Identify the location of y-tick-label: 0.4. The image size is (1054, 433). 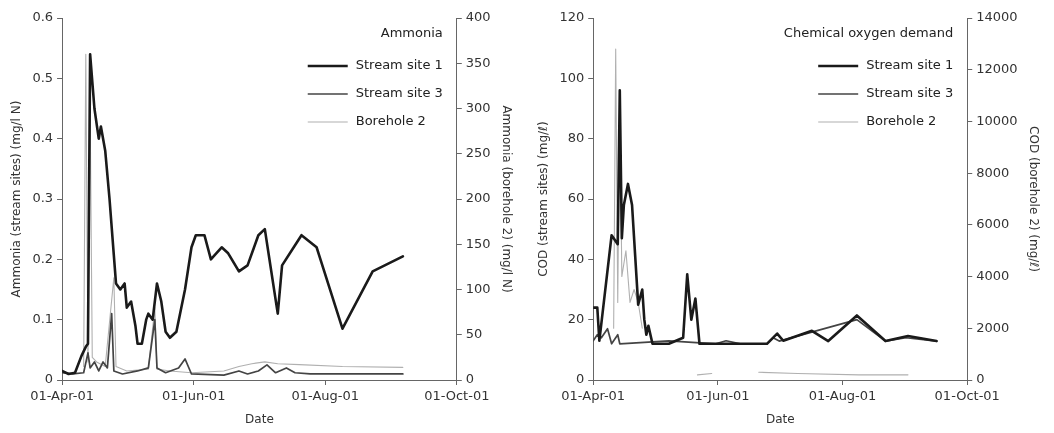
(43, 138).